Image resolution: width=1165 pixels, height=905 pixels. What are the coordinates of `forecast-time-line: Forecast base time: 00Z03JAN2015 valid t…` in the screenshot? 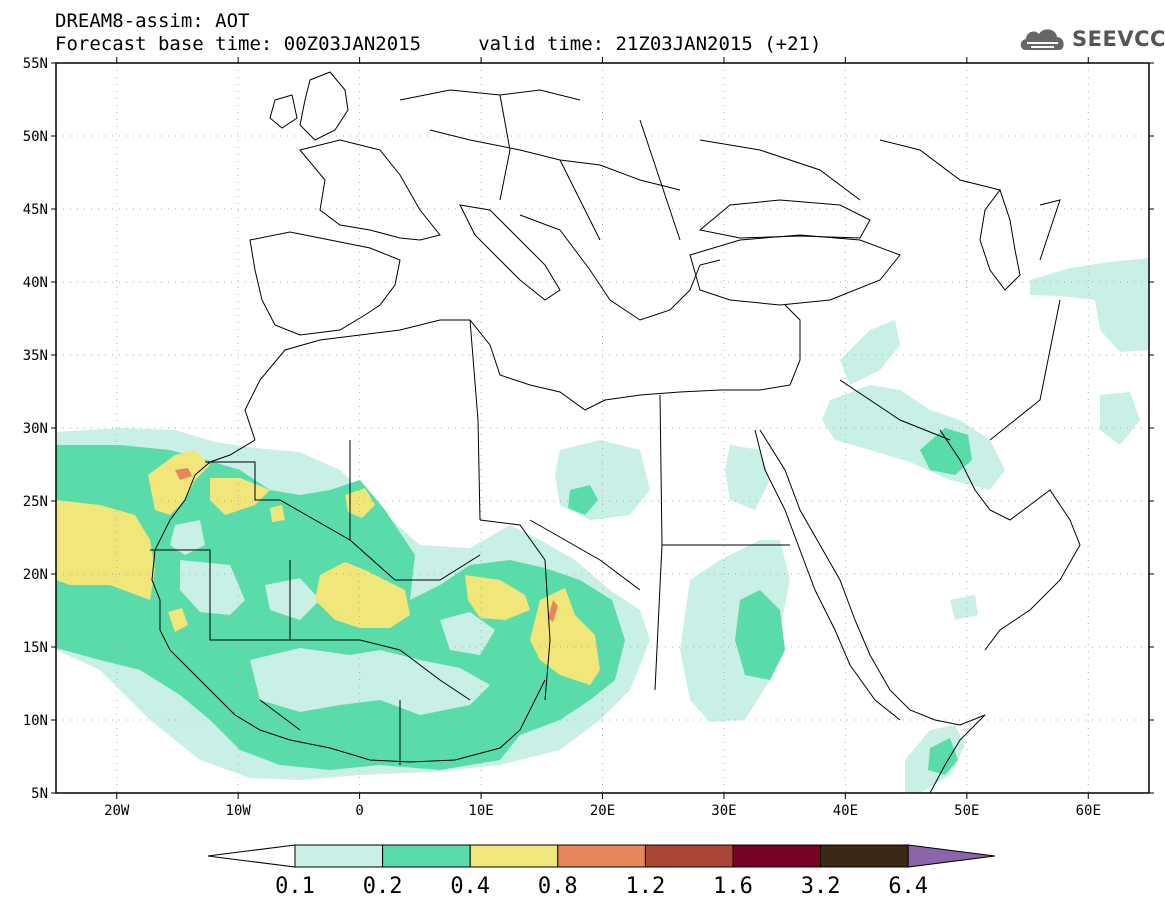 It's located at (438, 44).